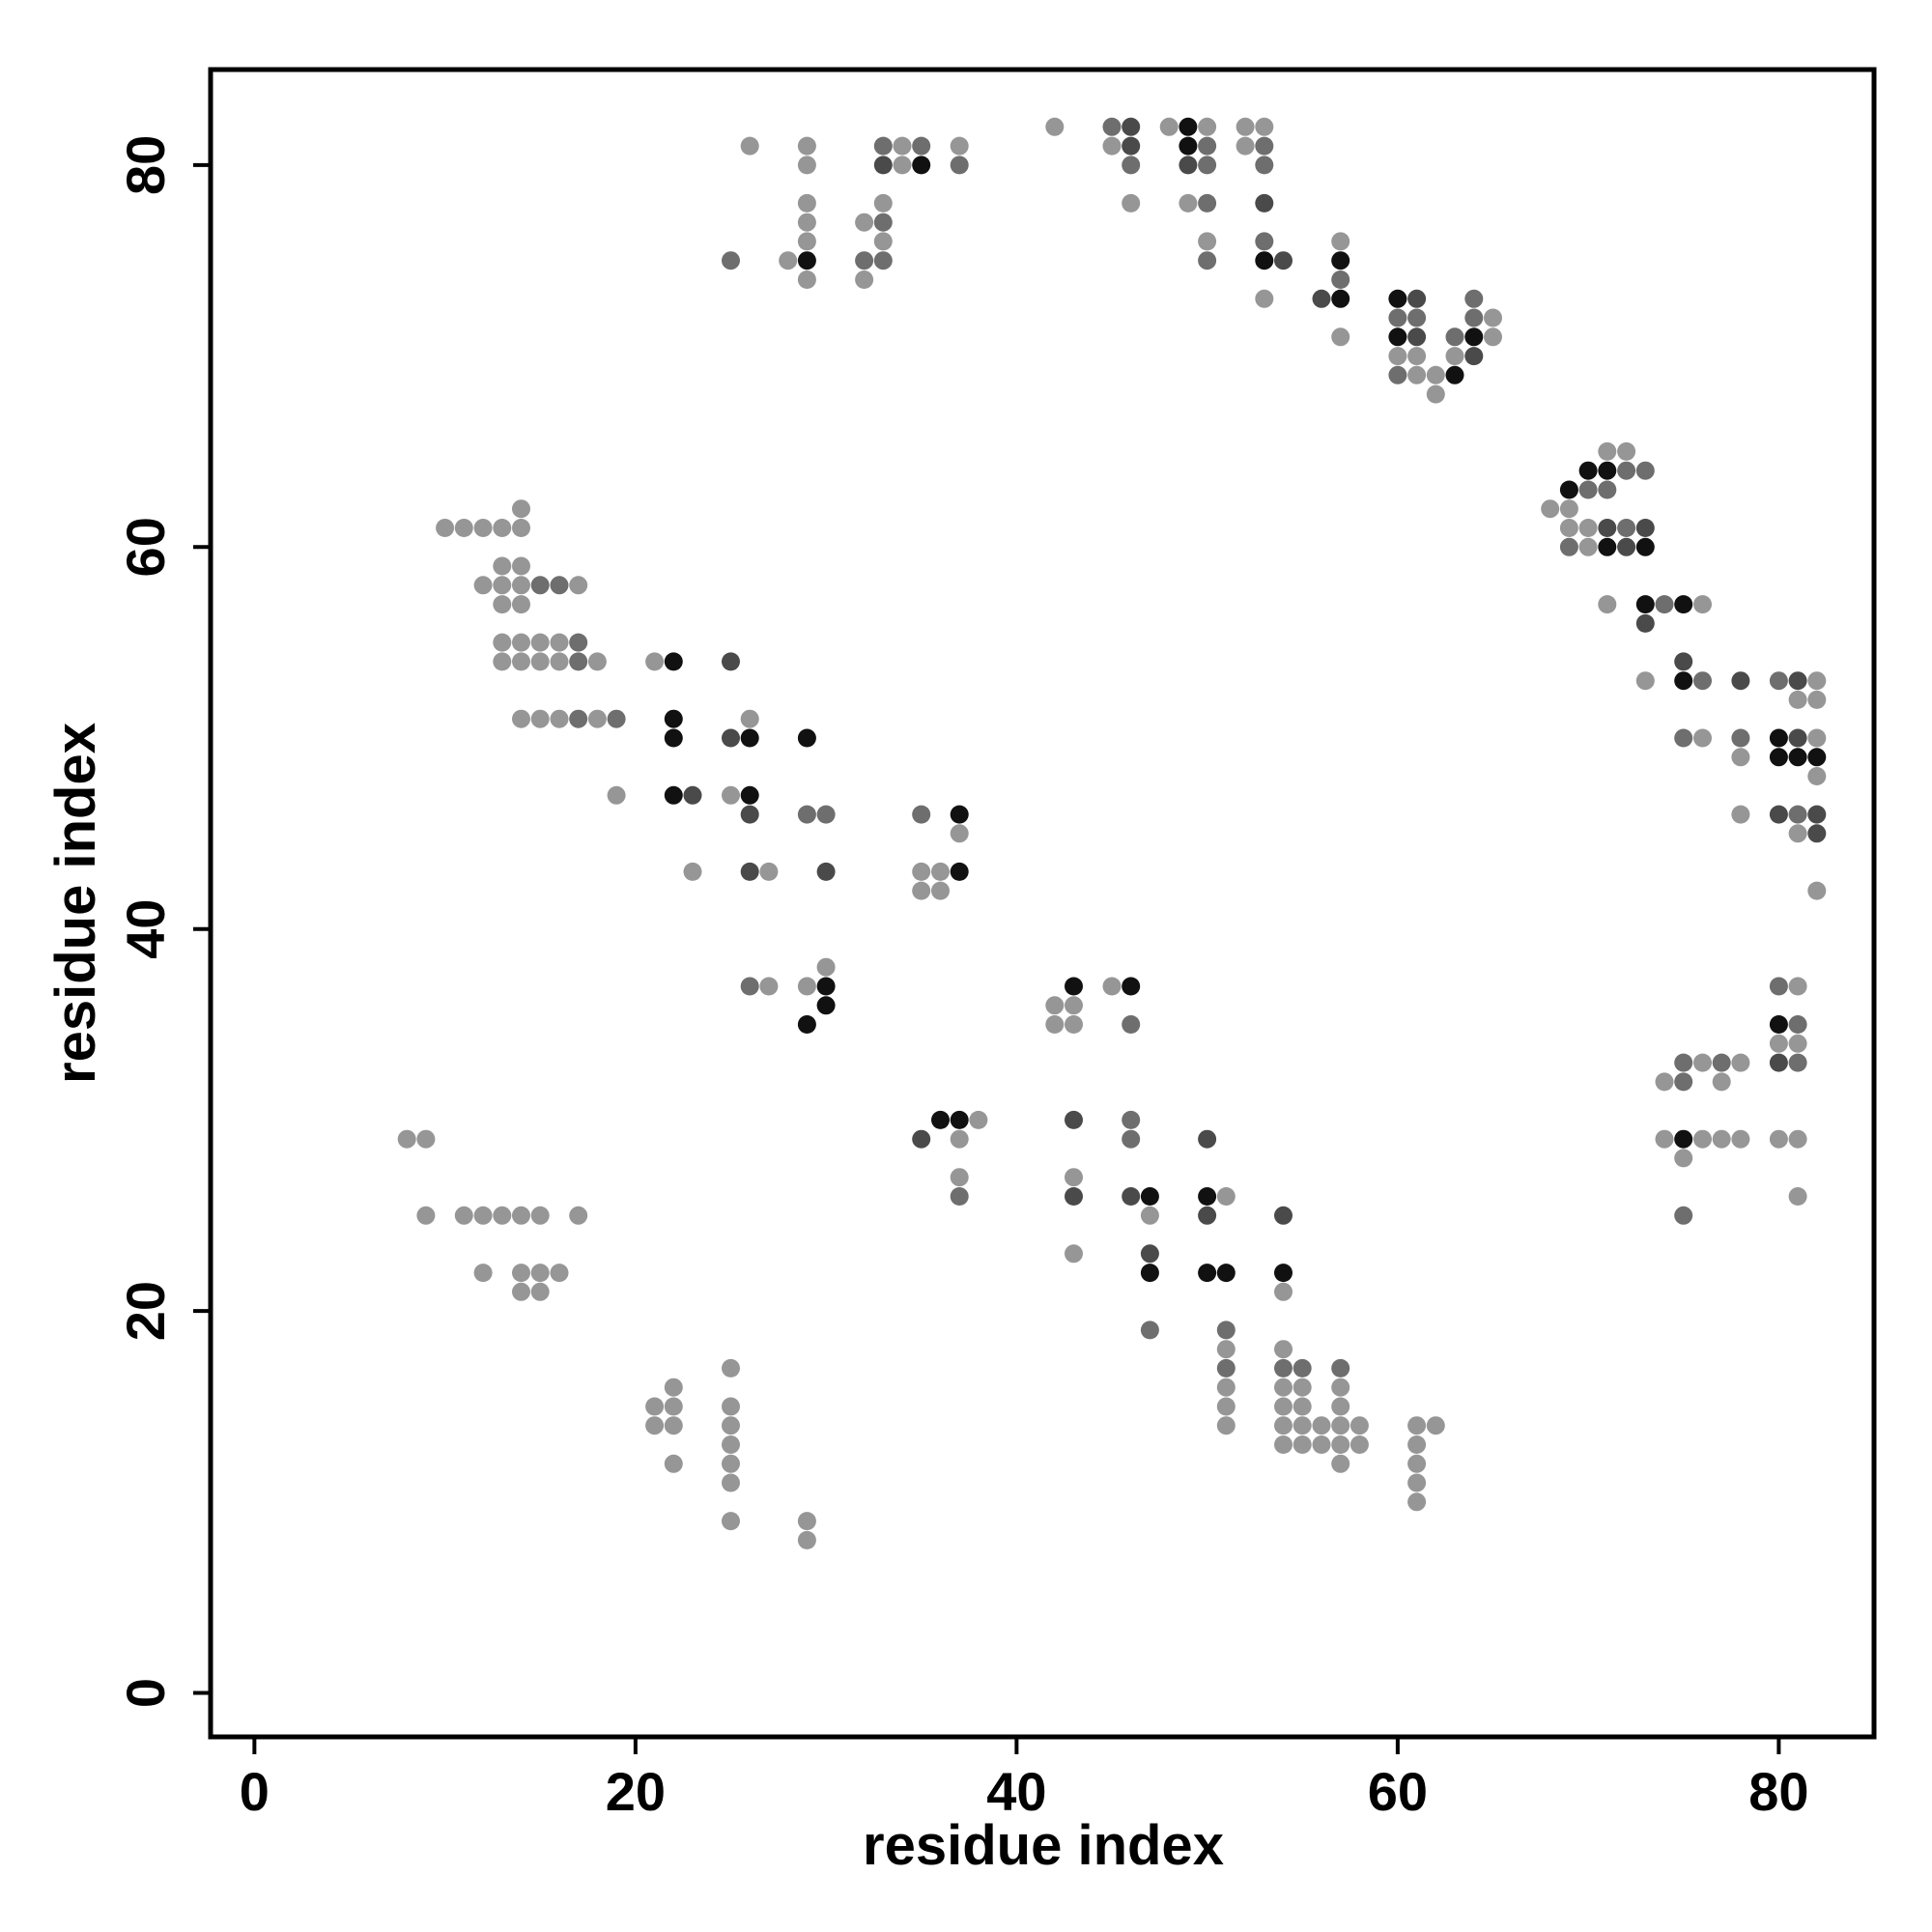 The width and height of the screenshot is (1932, 1932). Describe the element at coordinates (1398, 1791) in the screenshot. I see `x-tick-label: 60` at that location.